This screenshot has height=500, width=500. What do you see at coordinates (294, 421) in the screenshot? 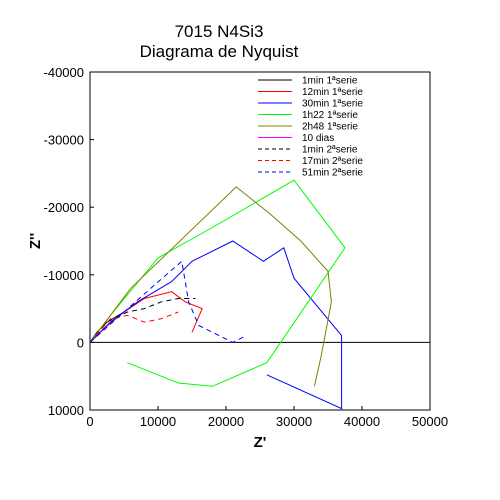
I see `x-tick-label: 30000` at bounding box center [294, 421].